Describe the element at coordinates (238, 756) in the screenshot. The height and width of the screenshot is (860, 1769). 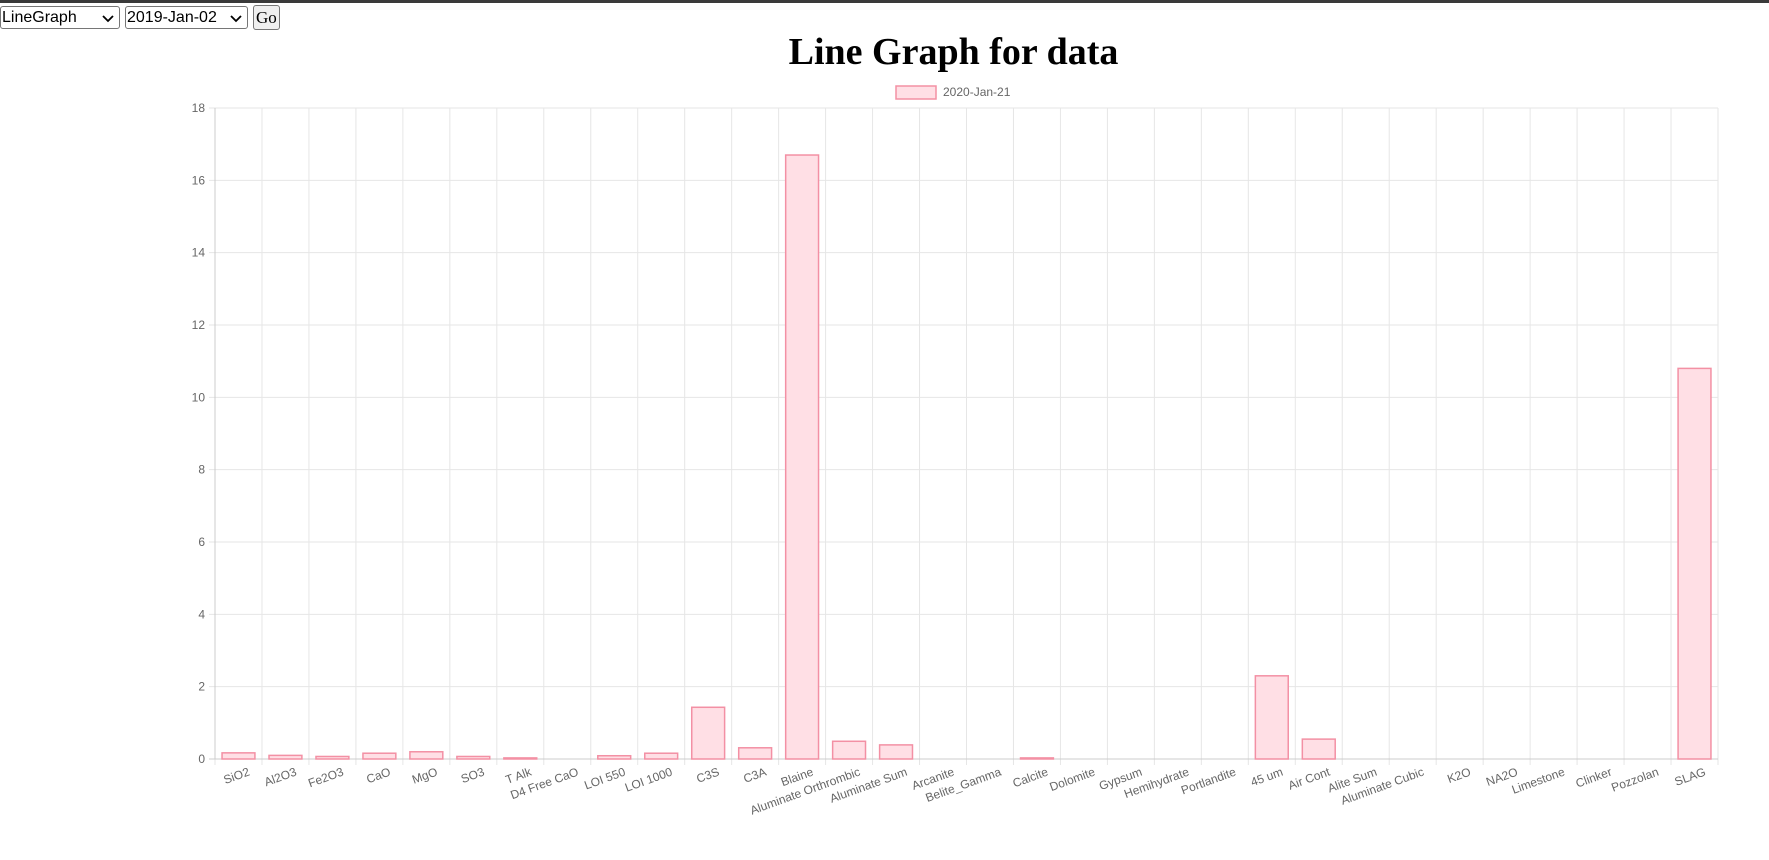
I see `bar-sio2` at that location.